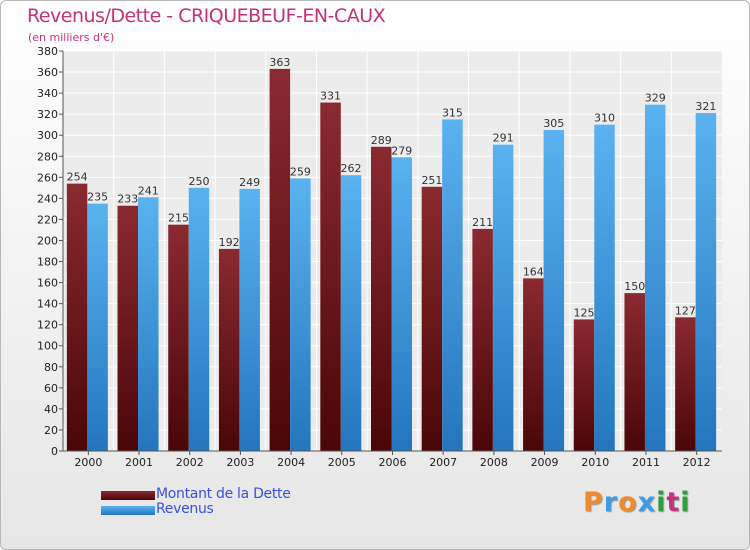 The width and height of the screenshot is (750, 550). I want to click on y-tick-label: 260, so click(47, 177).